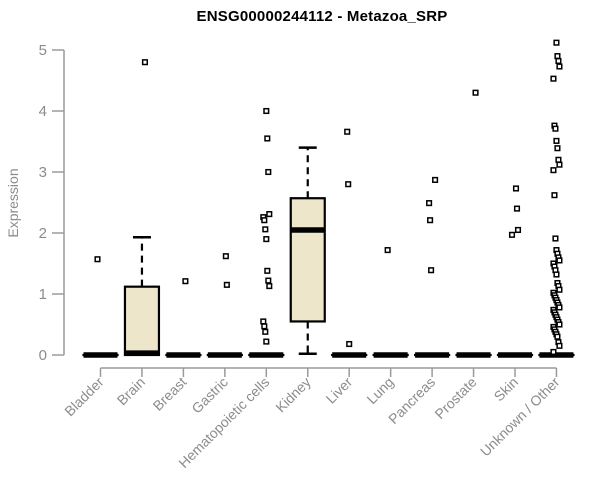 The height and width of the screenshot is (500, 600). I want to click on x-axis-tick-label: Breast, so click(170, 394).